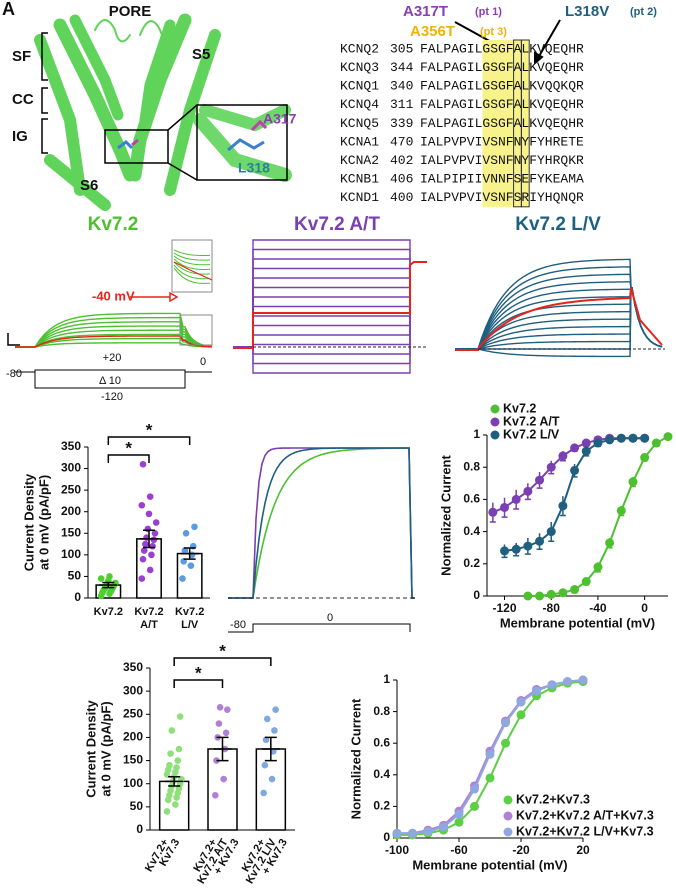  I want to click on residue-number: 406, so click(401, 179).